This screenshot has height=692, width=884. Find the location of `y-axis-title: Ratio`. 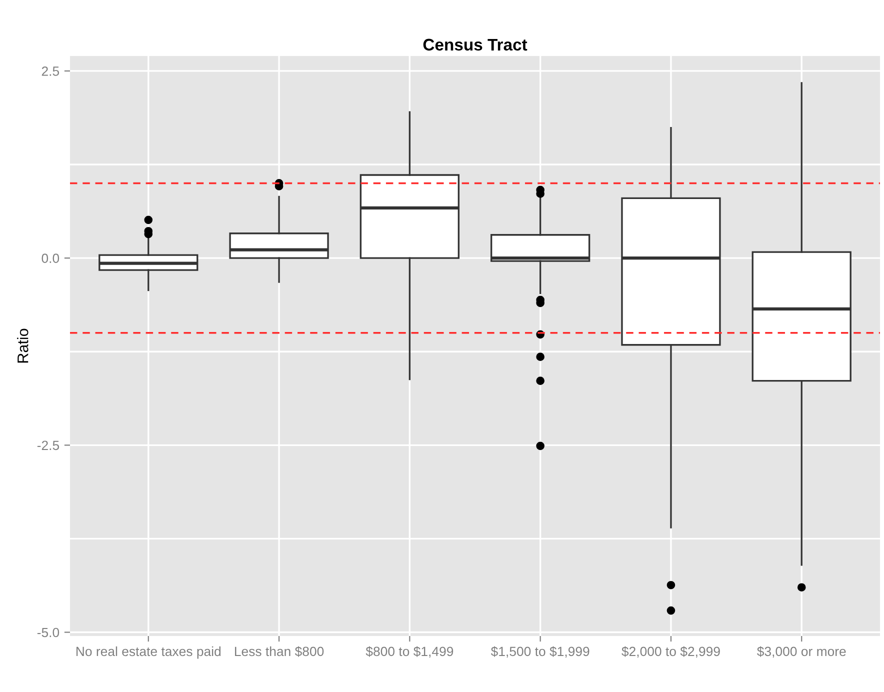

y-axis-title: Ratio is located at coordinates (22, 345).